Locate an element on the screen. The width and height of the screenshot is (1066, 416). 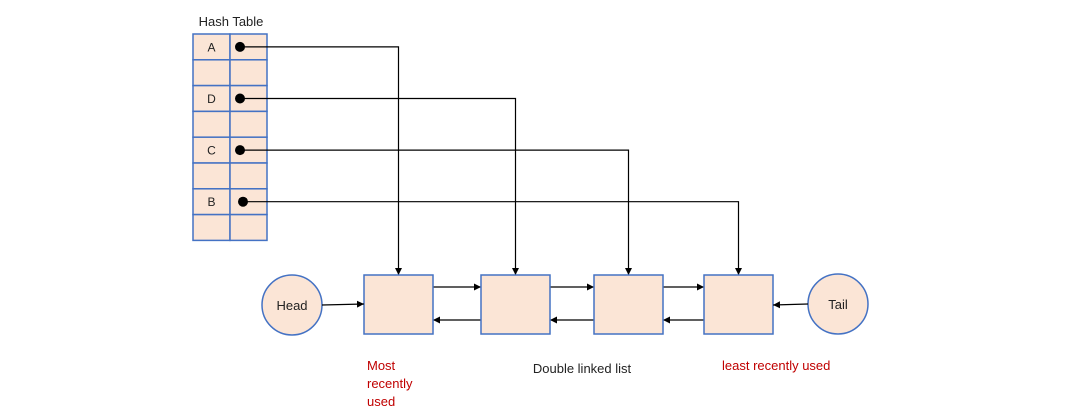
list-links is located at coordinates (568, 303).